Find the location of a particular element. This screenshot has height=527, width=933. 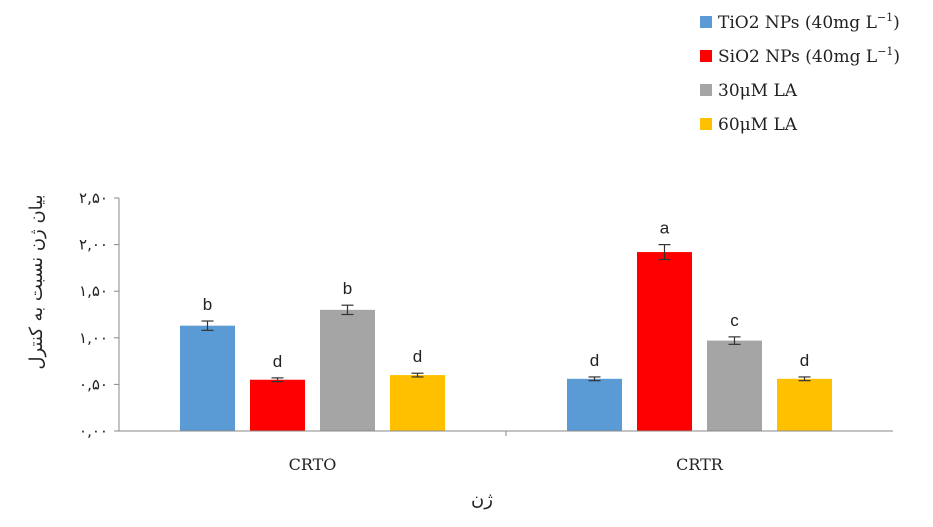

legend-label: 60μM LA is located at coordinates (758, 125).